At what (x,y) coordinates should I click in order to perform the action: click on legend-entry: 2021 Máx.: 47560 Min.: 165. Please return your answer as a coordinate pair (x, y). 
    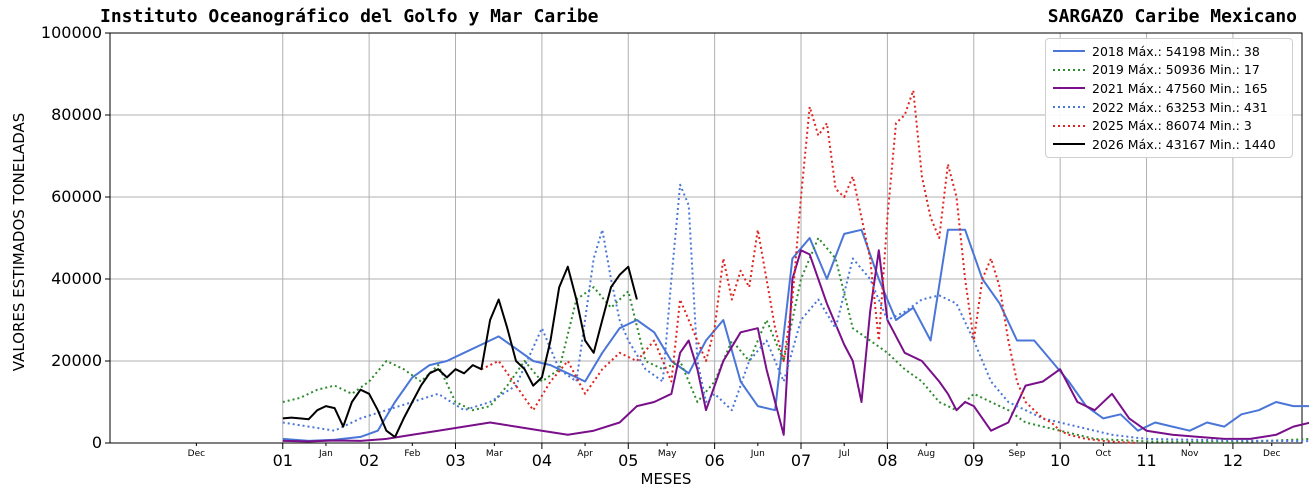
    Looking at the image, I should click on (1169, 88).